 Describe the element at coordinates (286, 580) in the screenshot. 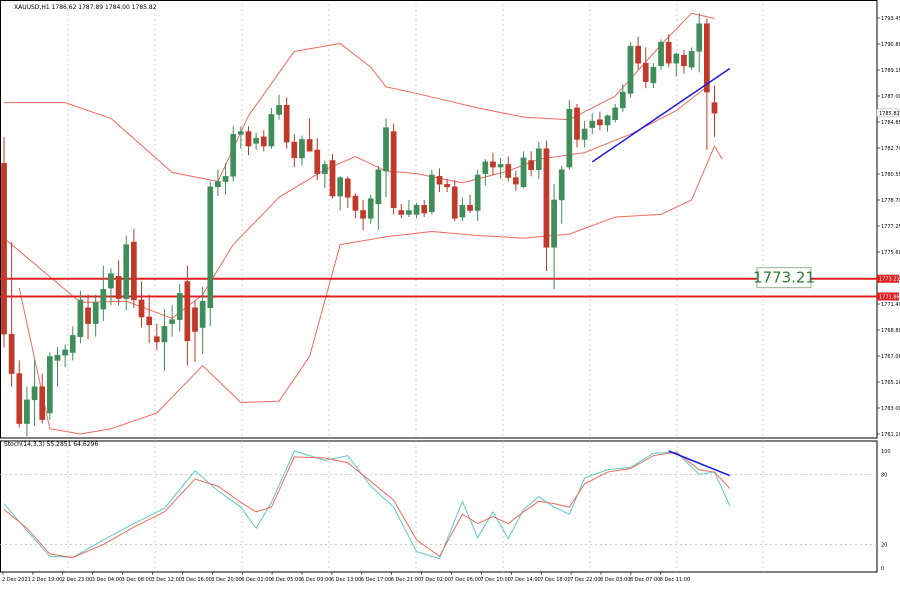

I see `time-tick-label: 6 Dec 05:00` at that location.